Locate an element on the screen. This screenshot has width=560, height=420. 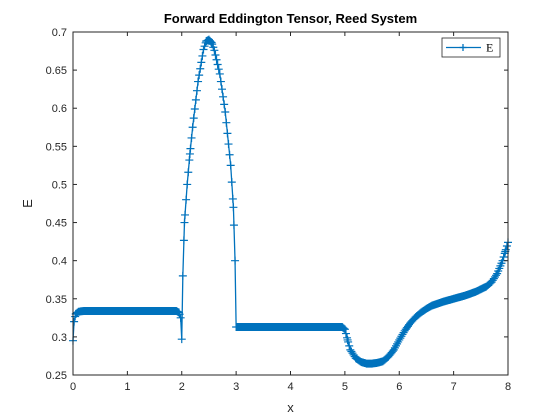
legend-entry-e: E is located at coordinates (489, 48).